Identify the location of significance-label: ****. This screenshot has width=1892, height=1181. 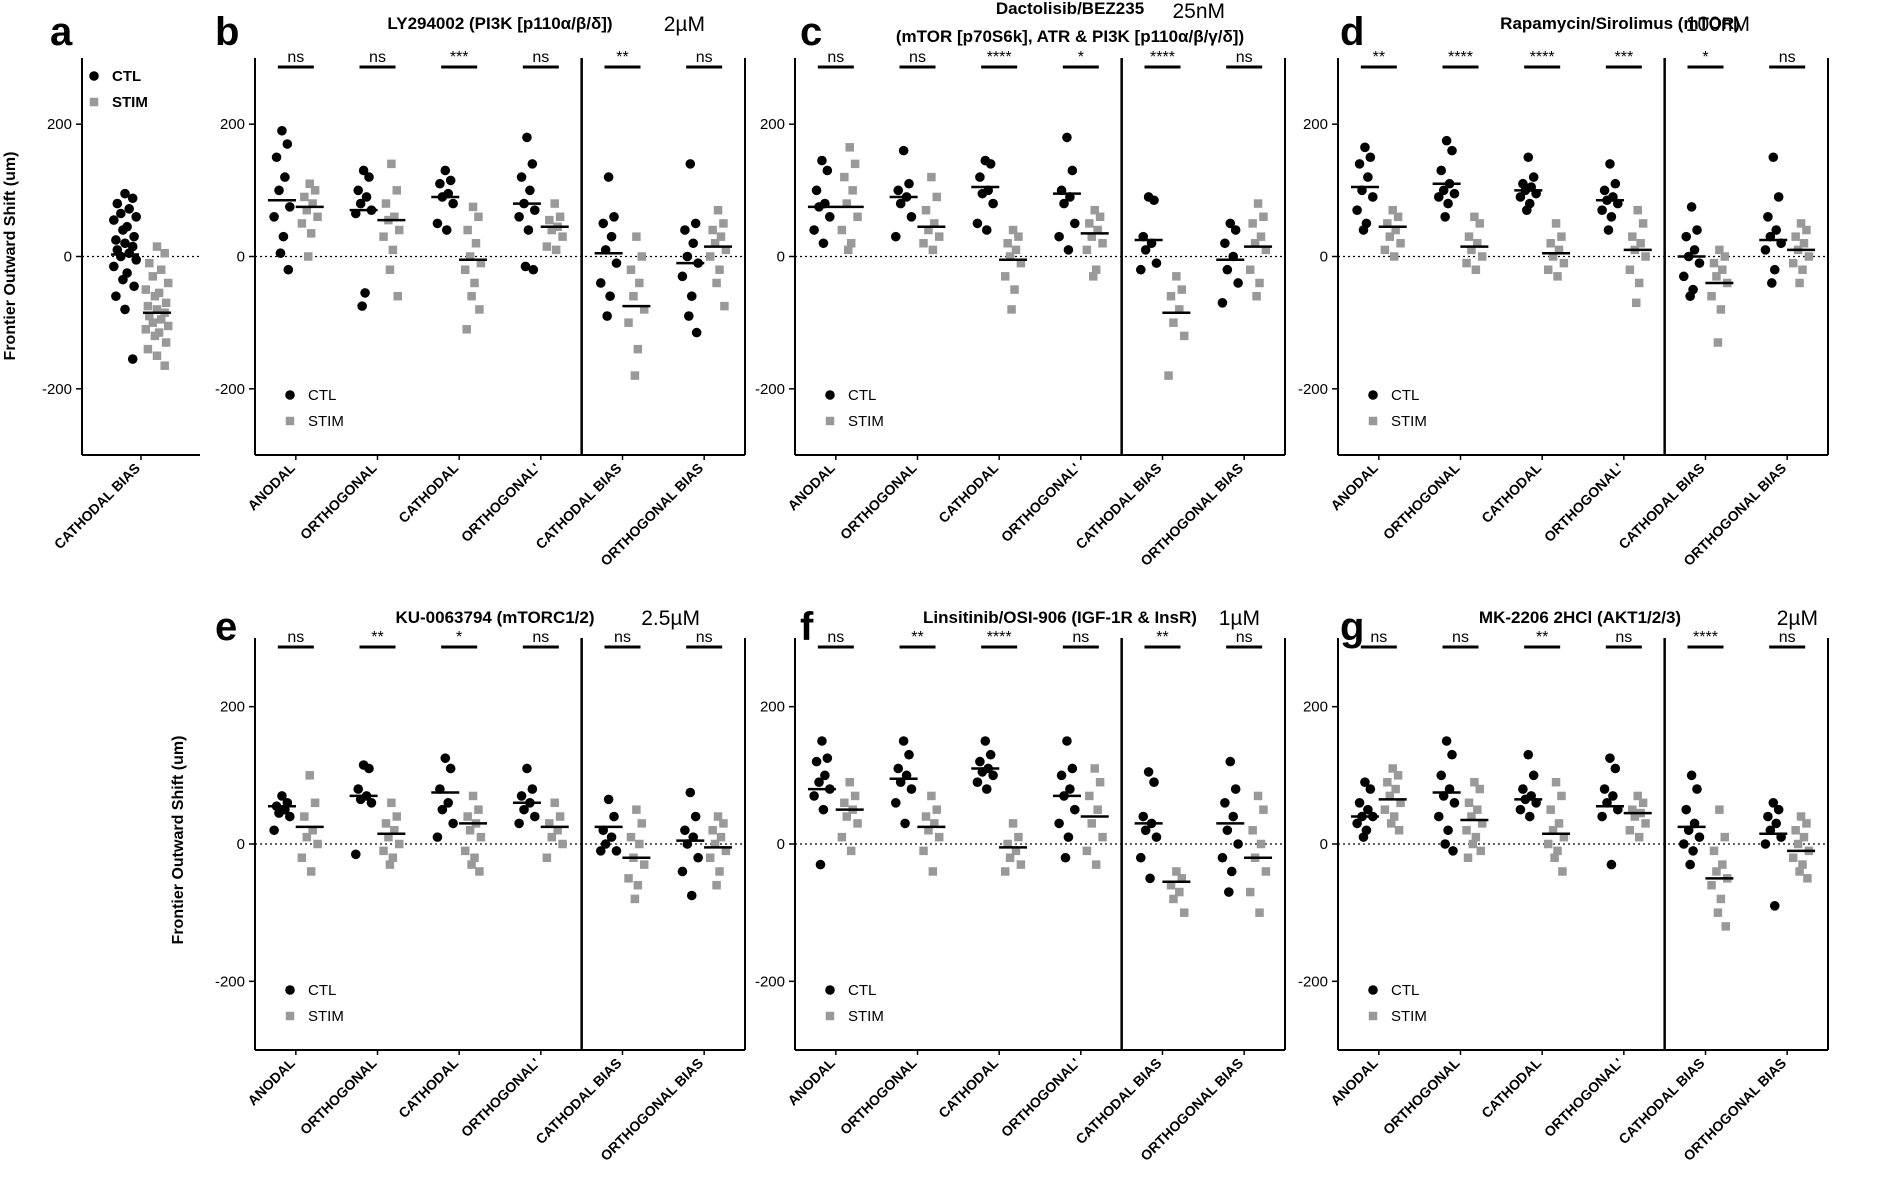
(1705, 637).